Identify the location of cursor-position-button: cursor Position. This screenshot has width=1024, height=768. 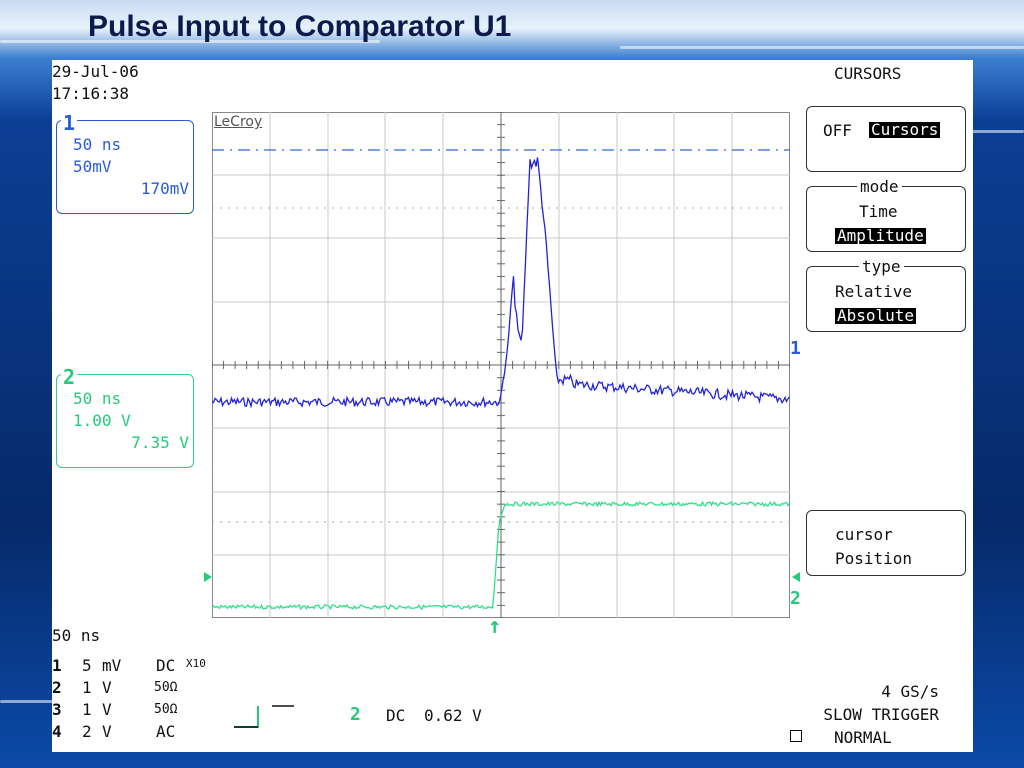
(886, 543).